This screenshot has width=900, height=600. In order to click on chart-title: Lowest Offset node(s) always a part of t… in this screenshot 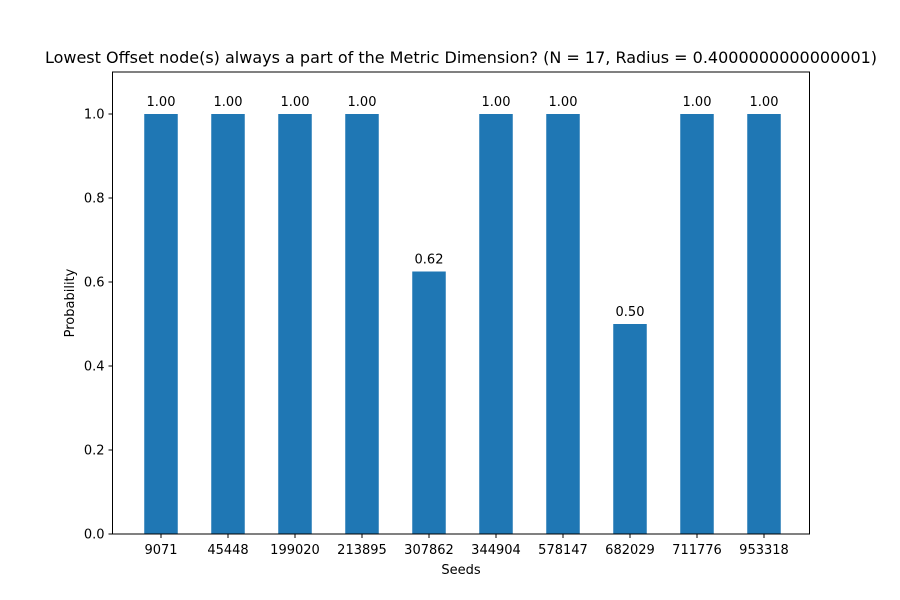, I will do `click(461, 57)`.